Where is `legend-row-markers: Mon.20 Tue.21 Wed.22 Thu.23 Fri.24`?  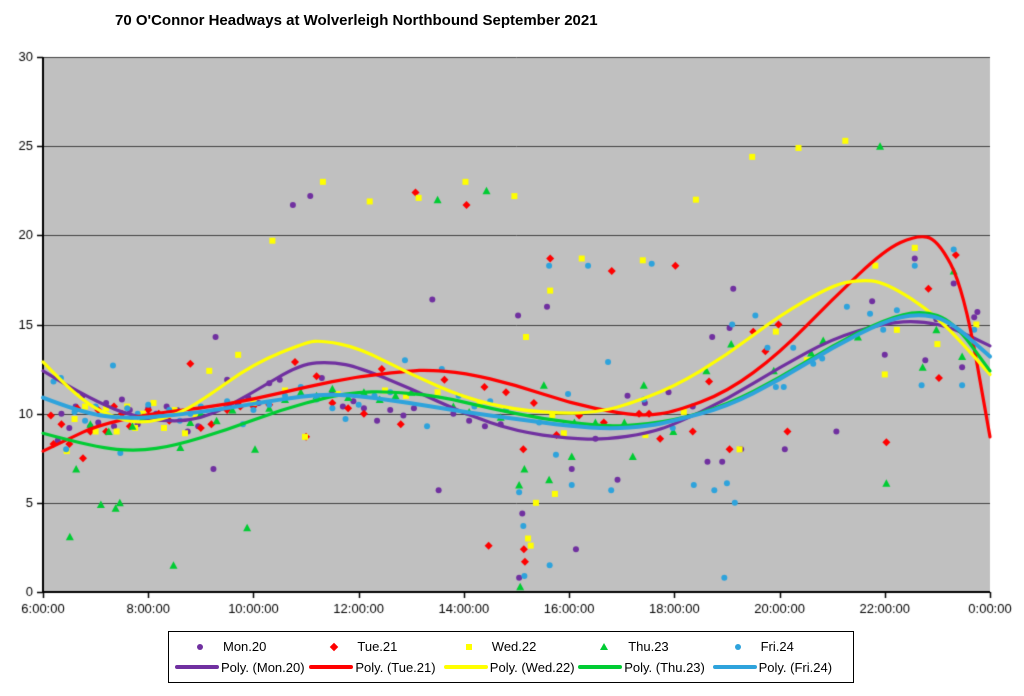 legend-row-markers: Mon.20 Tue.21 Wed.22 Thu.23 Fri.24 is located at coordinates (511, 646).